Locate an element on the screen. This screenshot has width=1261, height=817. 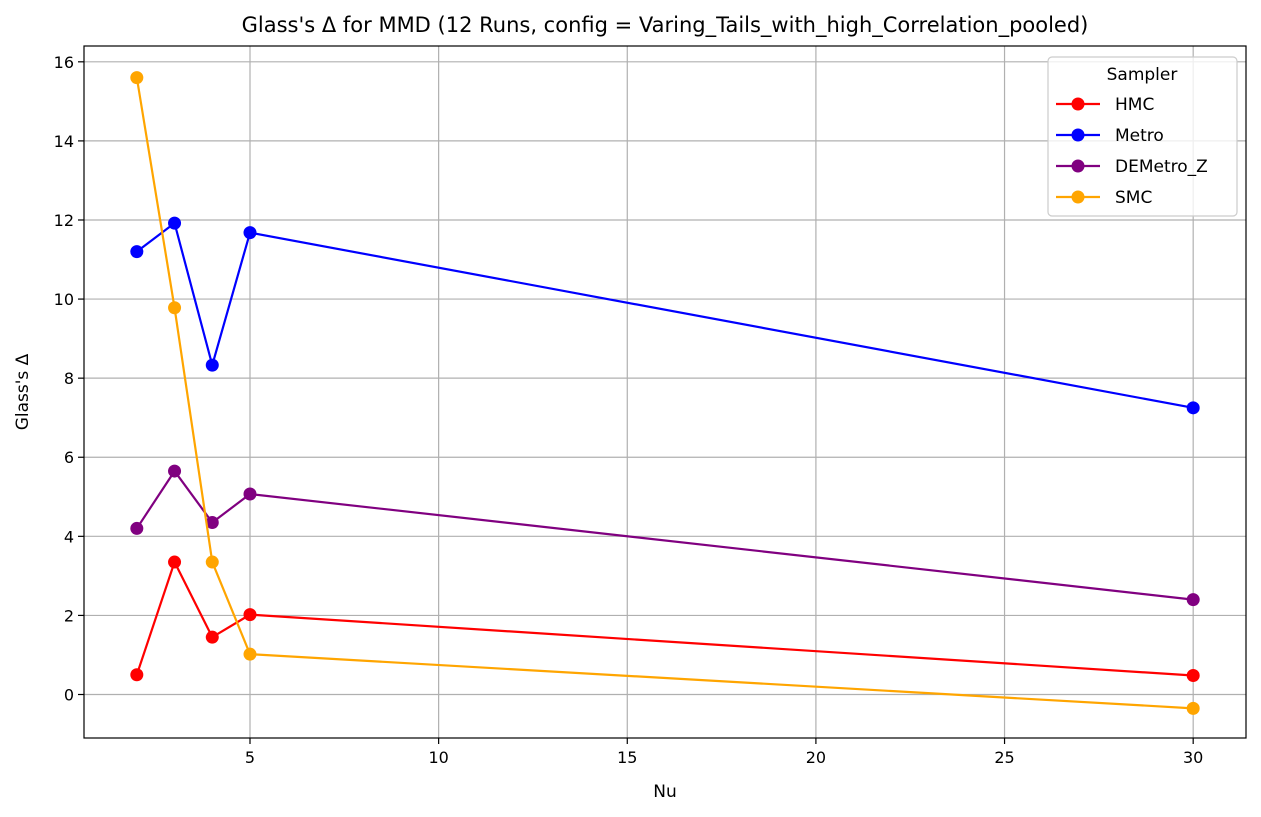
legend-label: Metro is located at coordinates (1139, 136).